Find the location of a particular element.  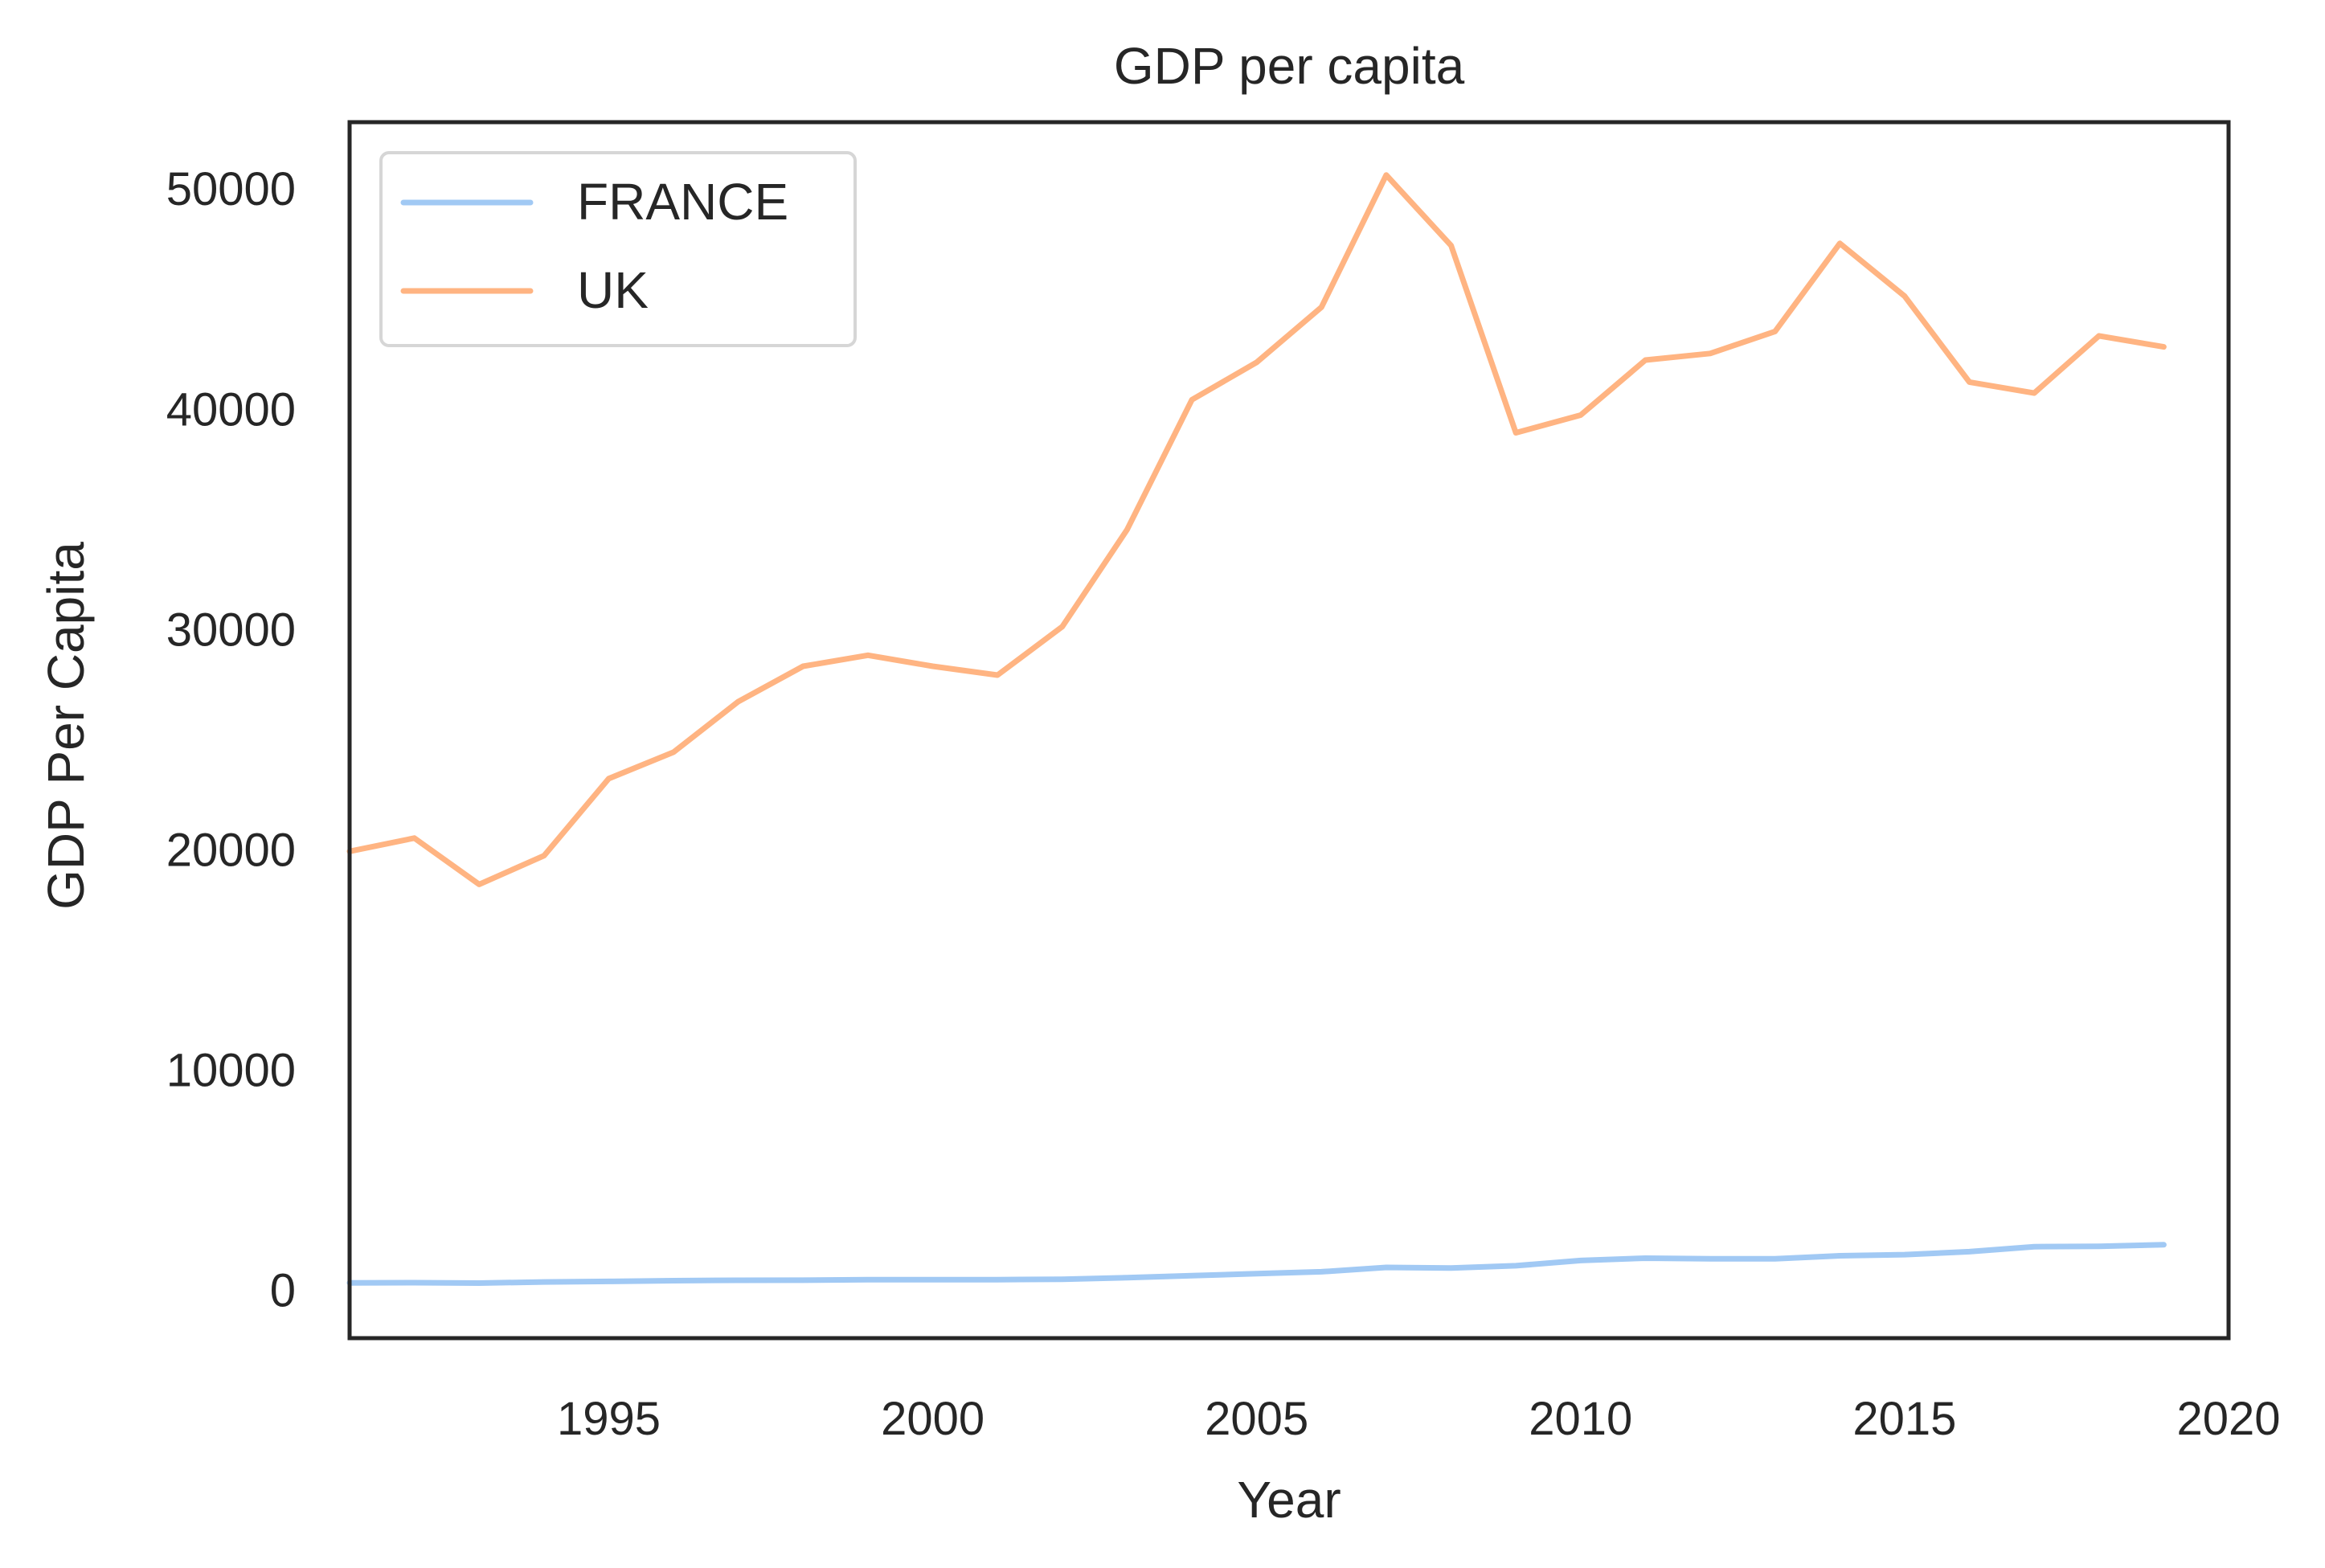

x-tick-label: 2010 is located at coordinates (1580, 1419).